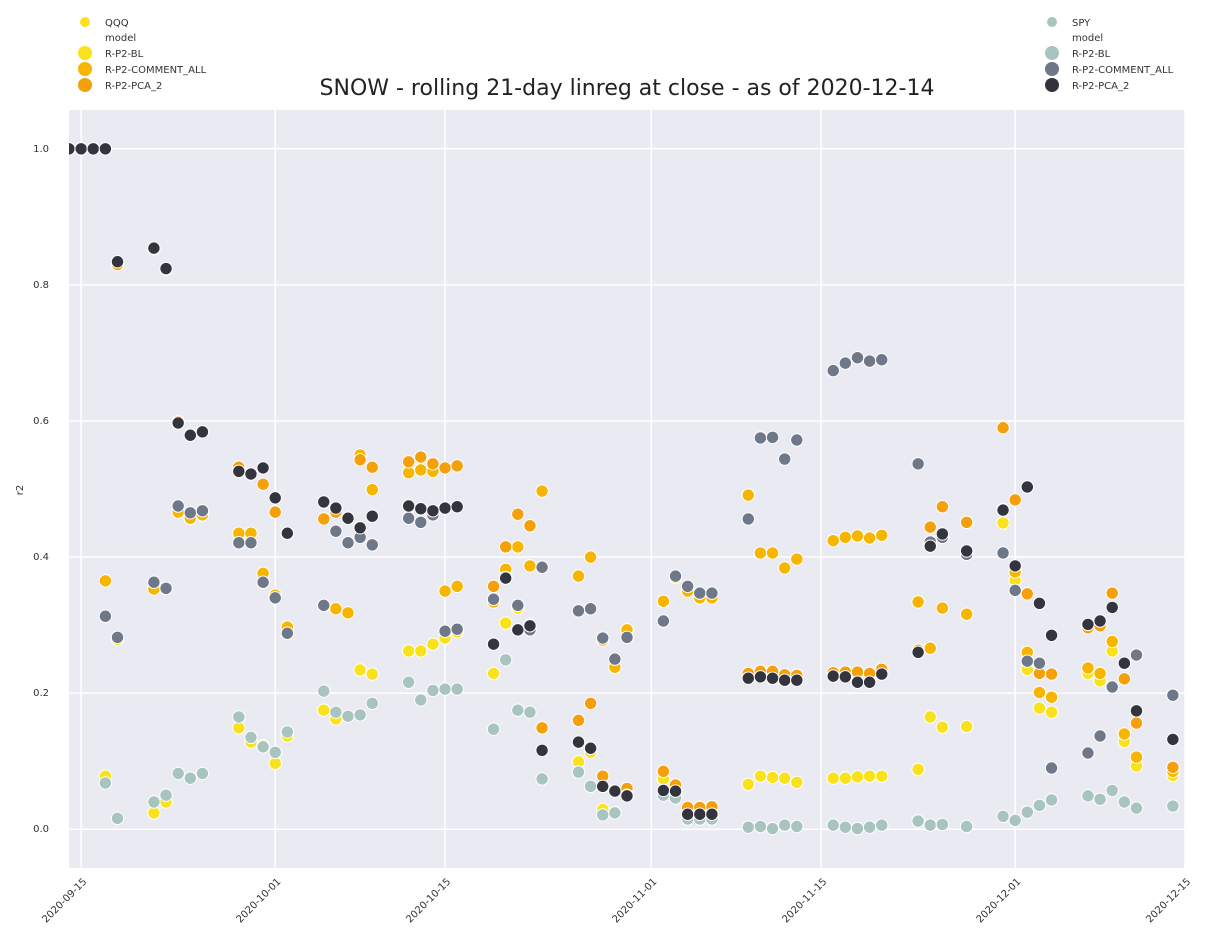 The image size is (1224, 952). Describe the element at coordinates (41, 285) in the screenshot. I see `y-tick-label: 0.8` at that location.